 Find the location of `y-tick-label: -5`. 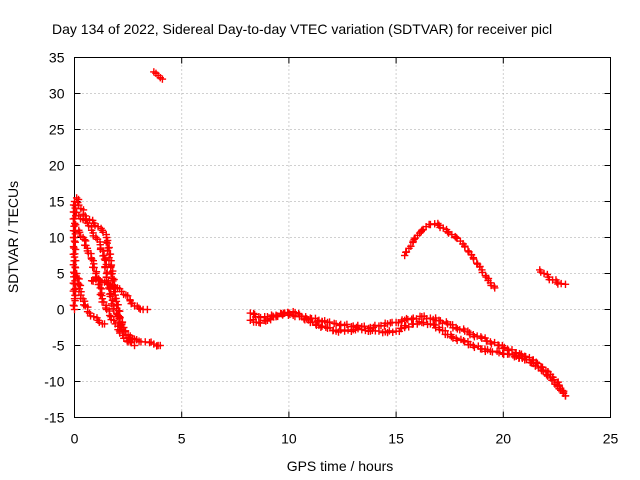

y-tick-label: -5 is located at coordinates (58, 346).